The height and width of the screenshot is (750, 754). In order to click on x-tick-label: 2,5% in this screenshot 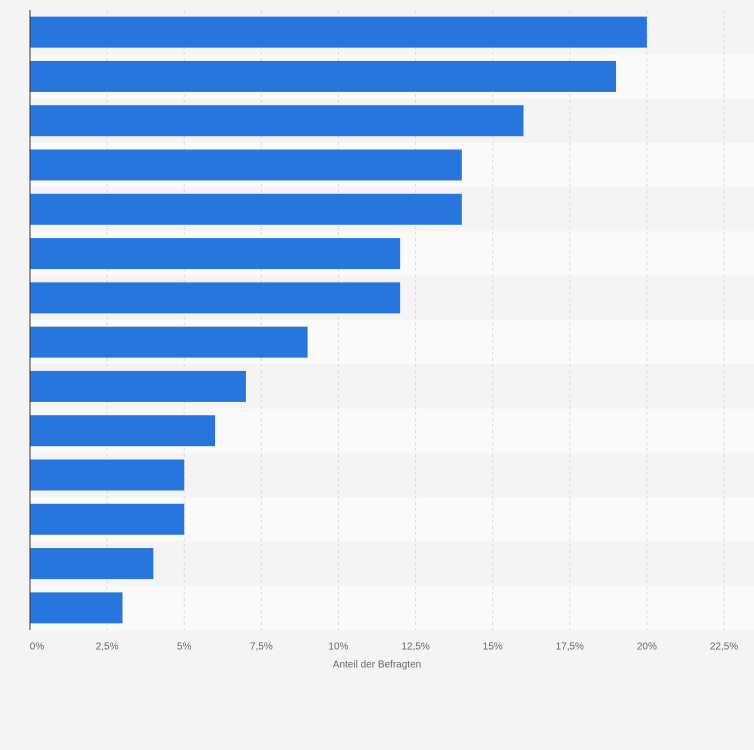, I will do `click(107, 647)`.